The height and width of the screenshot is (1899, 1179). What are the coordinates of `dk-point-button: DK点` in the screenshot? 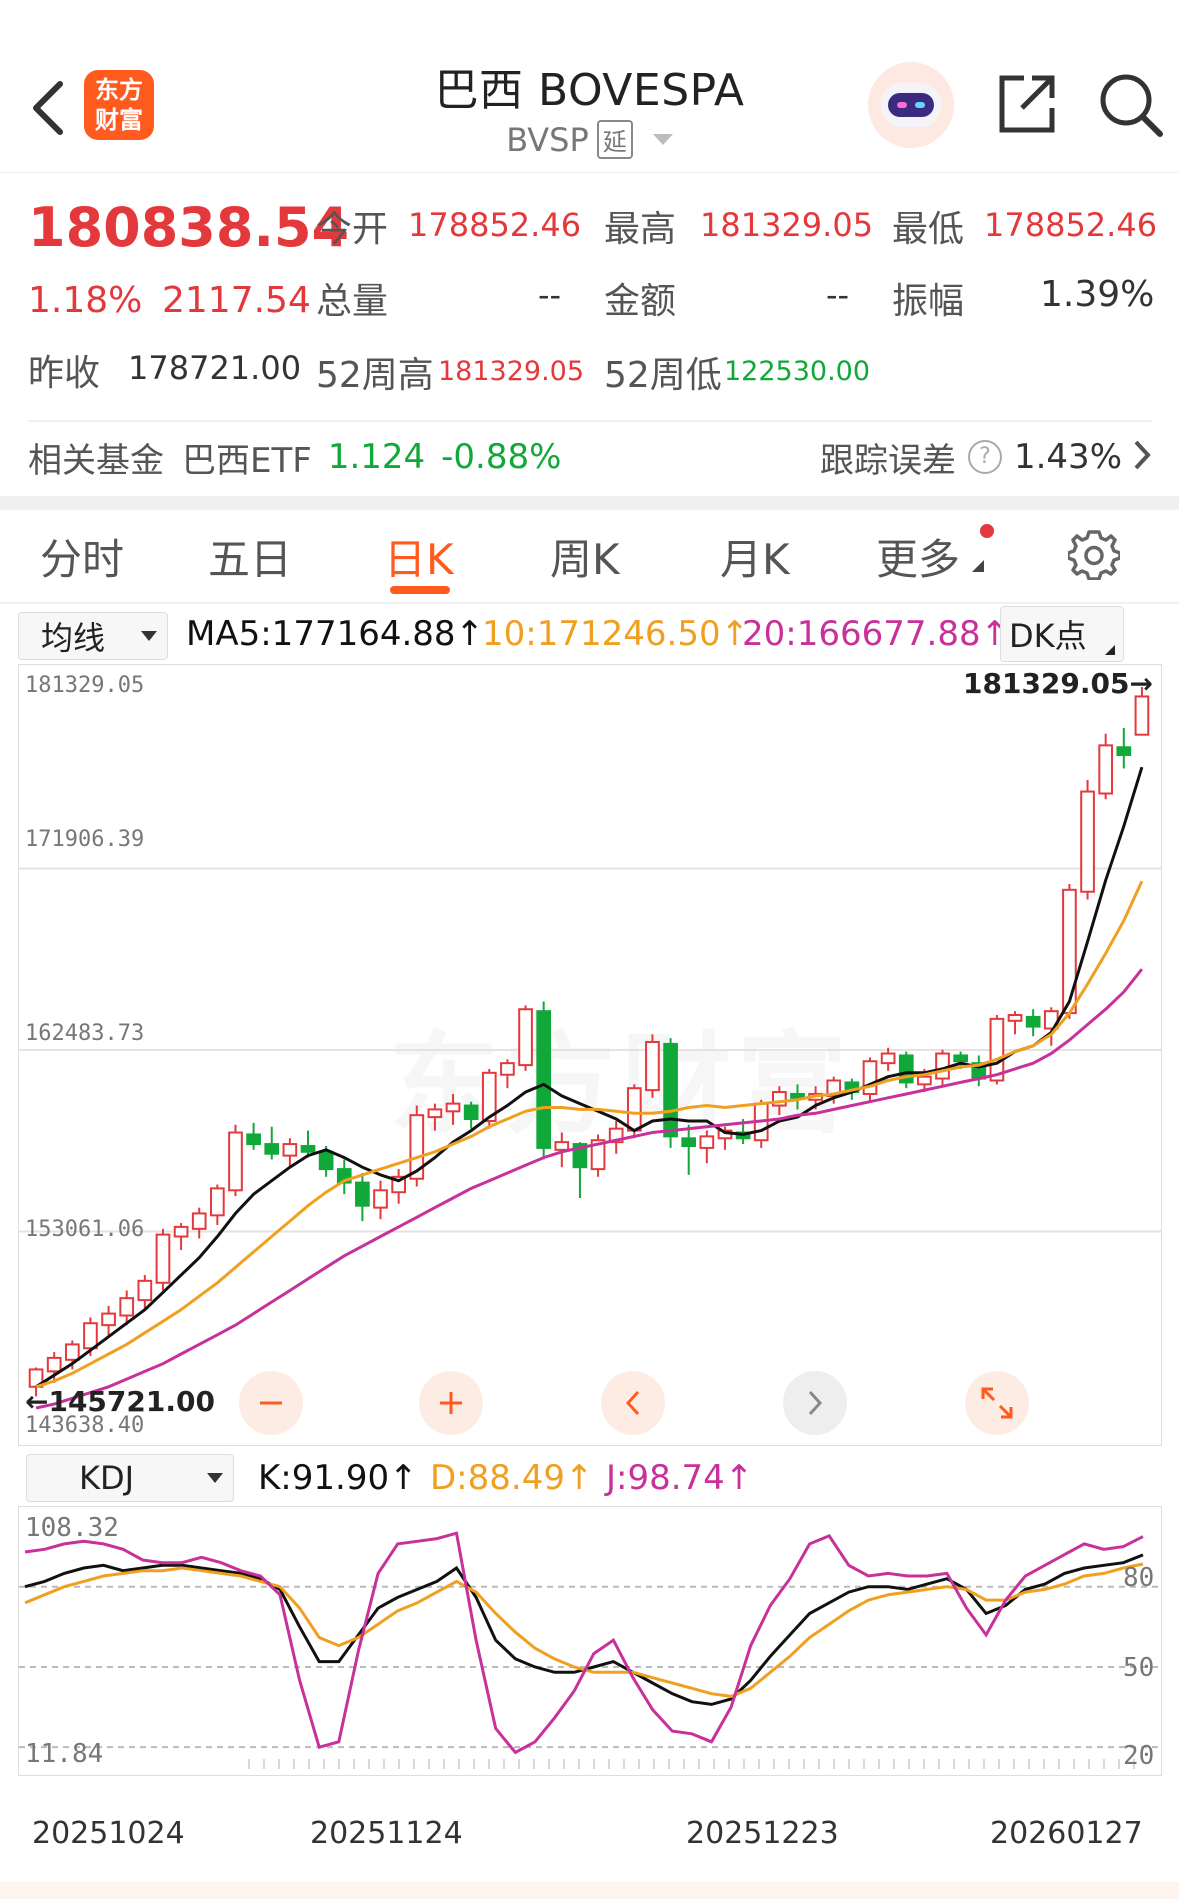 It's located at (1062, 634).